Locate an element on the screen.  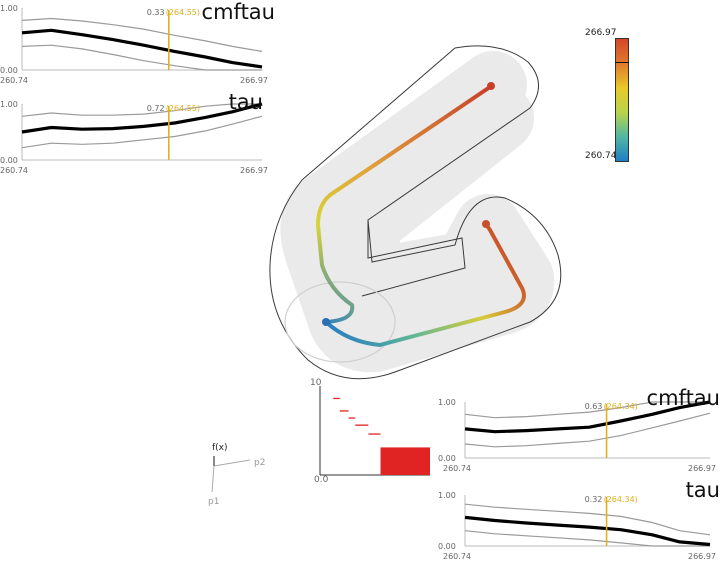
plot-bottom-cmftau: 0.63 (264.34) 1.00 0.00 260.74 266.97 cmftau is located at coordinates (581, 431).